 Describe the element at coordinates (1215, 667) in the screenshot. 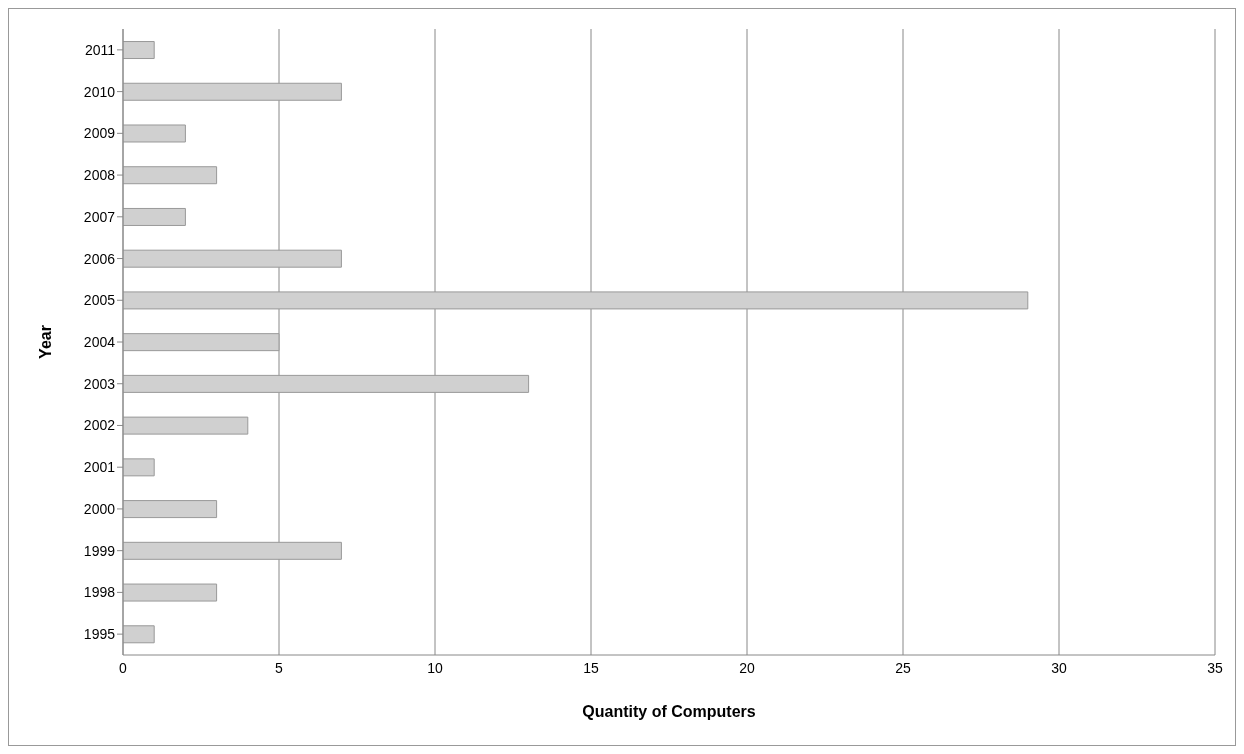

I see `x-tick-label: 35` at that location.